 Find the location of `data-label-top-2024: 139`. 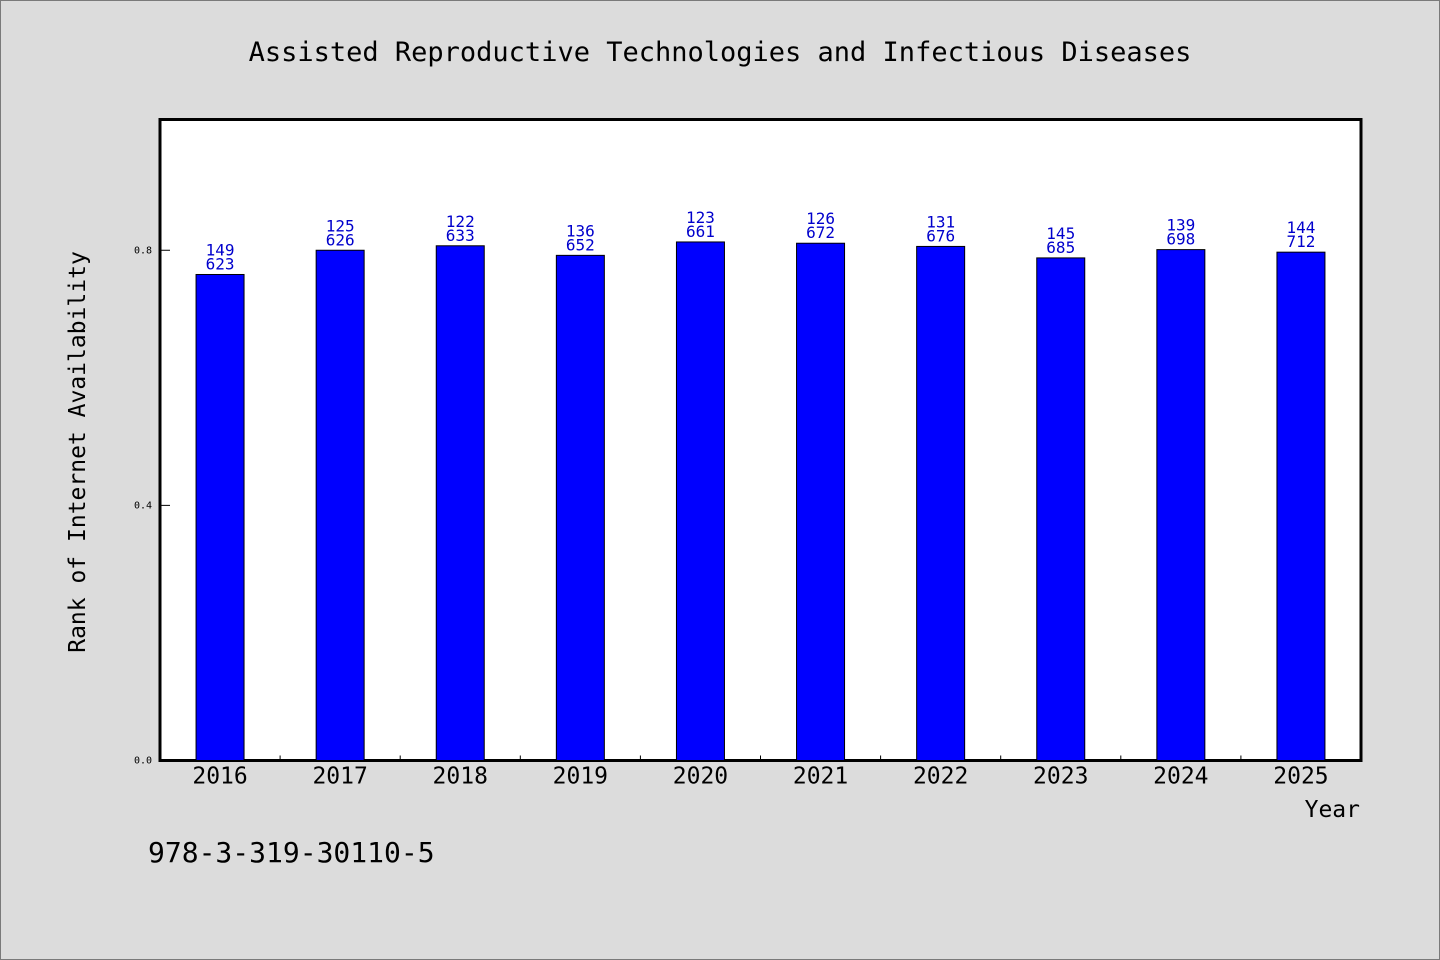

data-label-top-2024: 139 is located at coordinates (1180, 225).